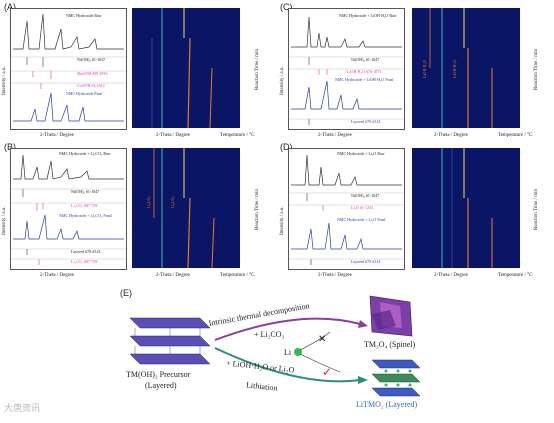  I want to click on schematic-diagram: ✕ ✓, so click(275, 346).